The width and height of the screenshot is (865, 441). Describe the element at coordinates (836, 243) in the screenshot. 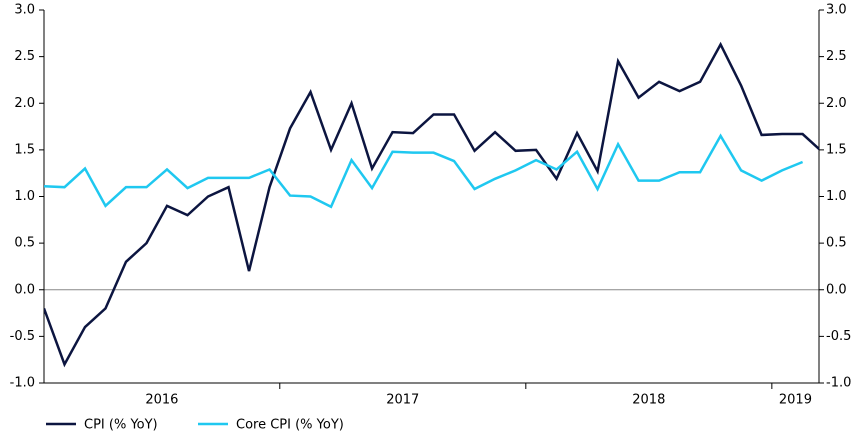

I see `y2-tick-label: 0.5` at that location.